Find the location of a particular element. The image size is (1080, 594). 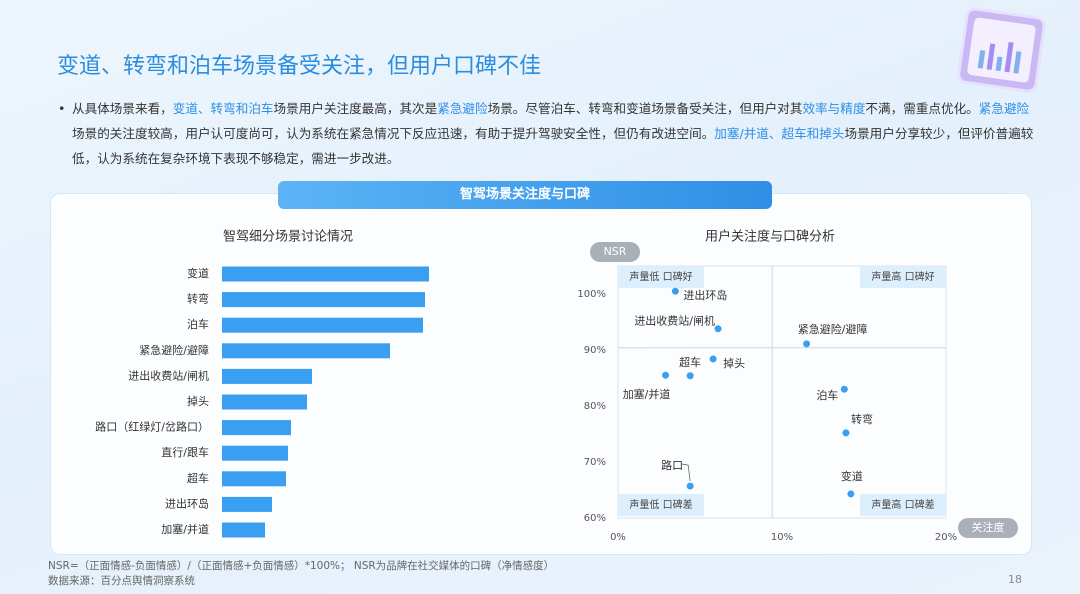

page-number: 18 is located at coordinates (1015, 579).